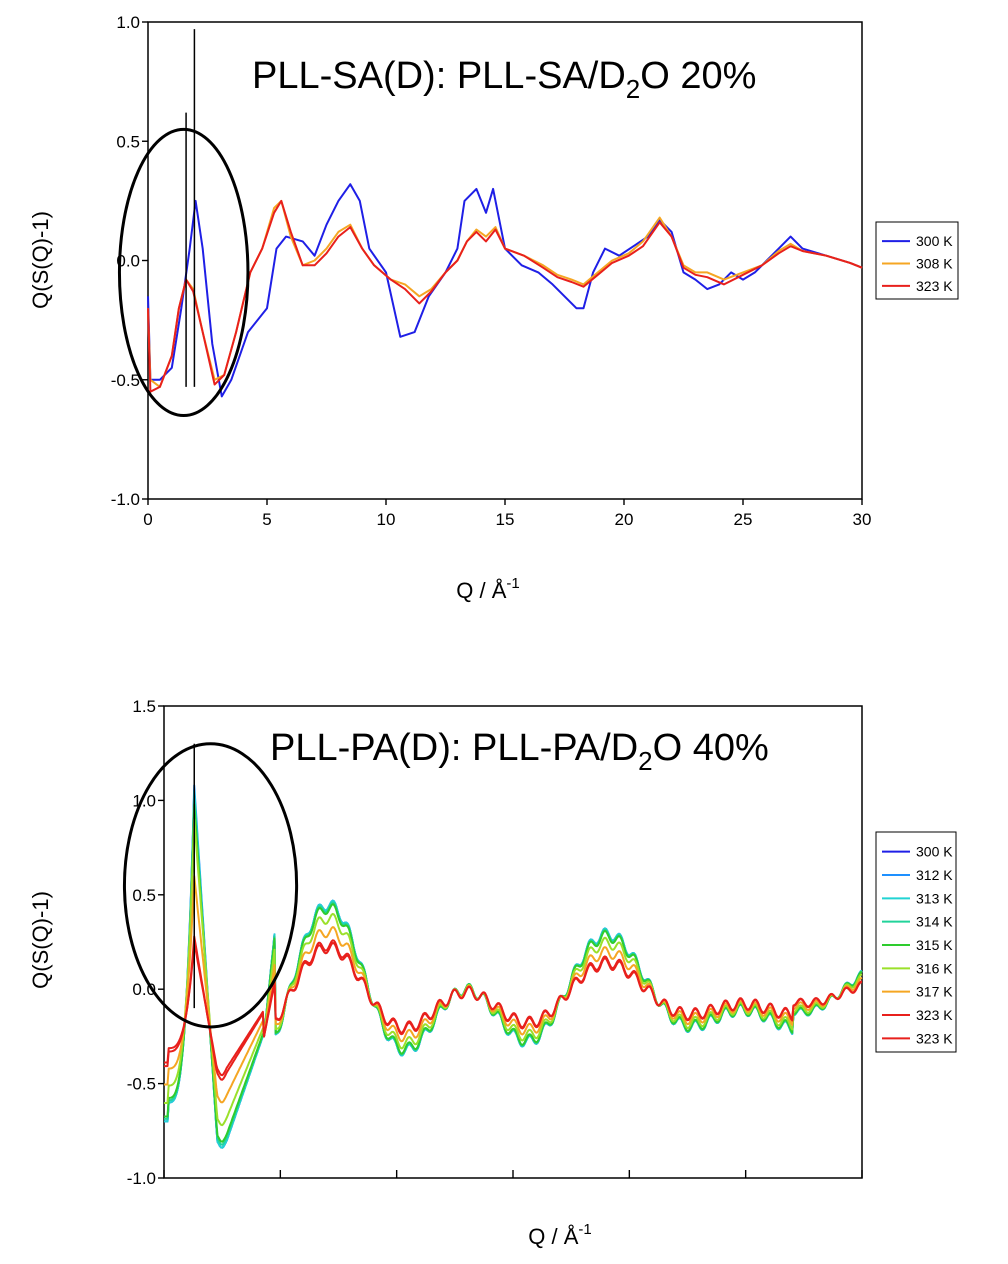  Describe the element at coordinates (487, 589) in the screenshot. I see `xlabel-top: Q / Å-1` at that location.